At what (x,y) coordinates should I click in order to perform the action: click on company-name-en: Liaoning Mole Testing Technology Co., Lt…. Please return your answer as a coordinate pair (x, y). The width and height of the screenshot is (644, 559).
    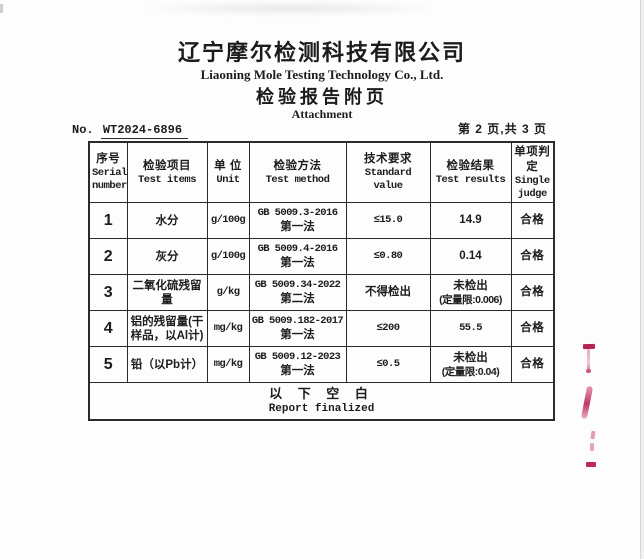
    Looking at the image, I should click on (322, 74).